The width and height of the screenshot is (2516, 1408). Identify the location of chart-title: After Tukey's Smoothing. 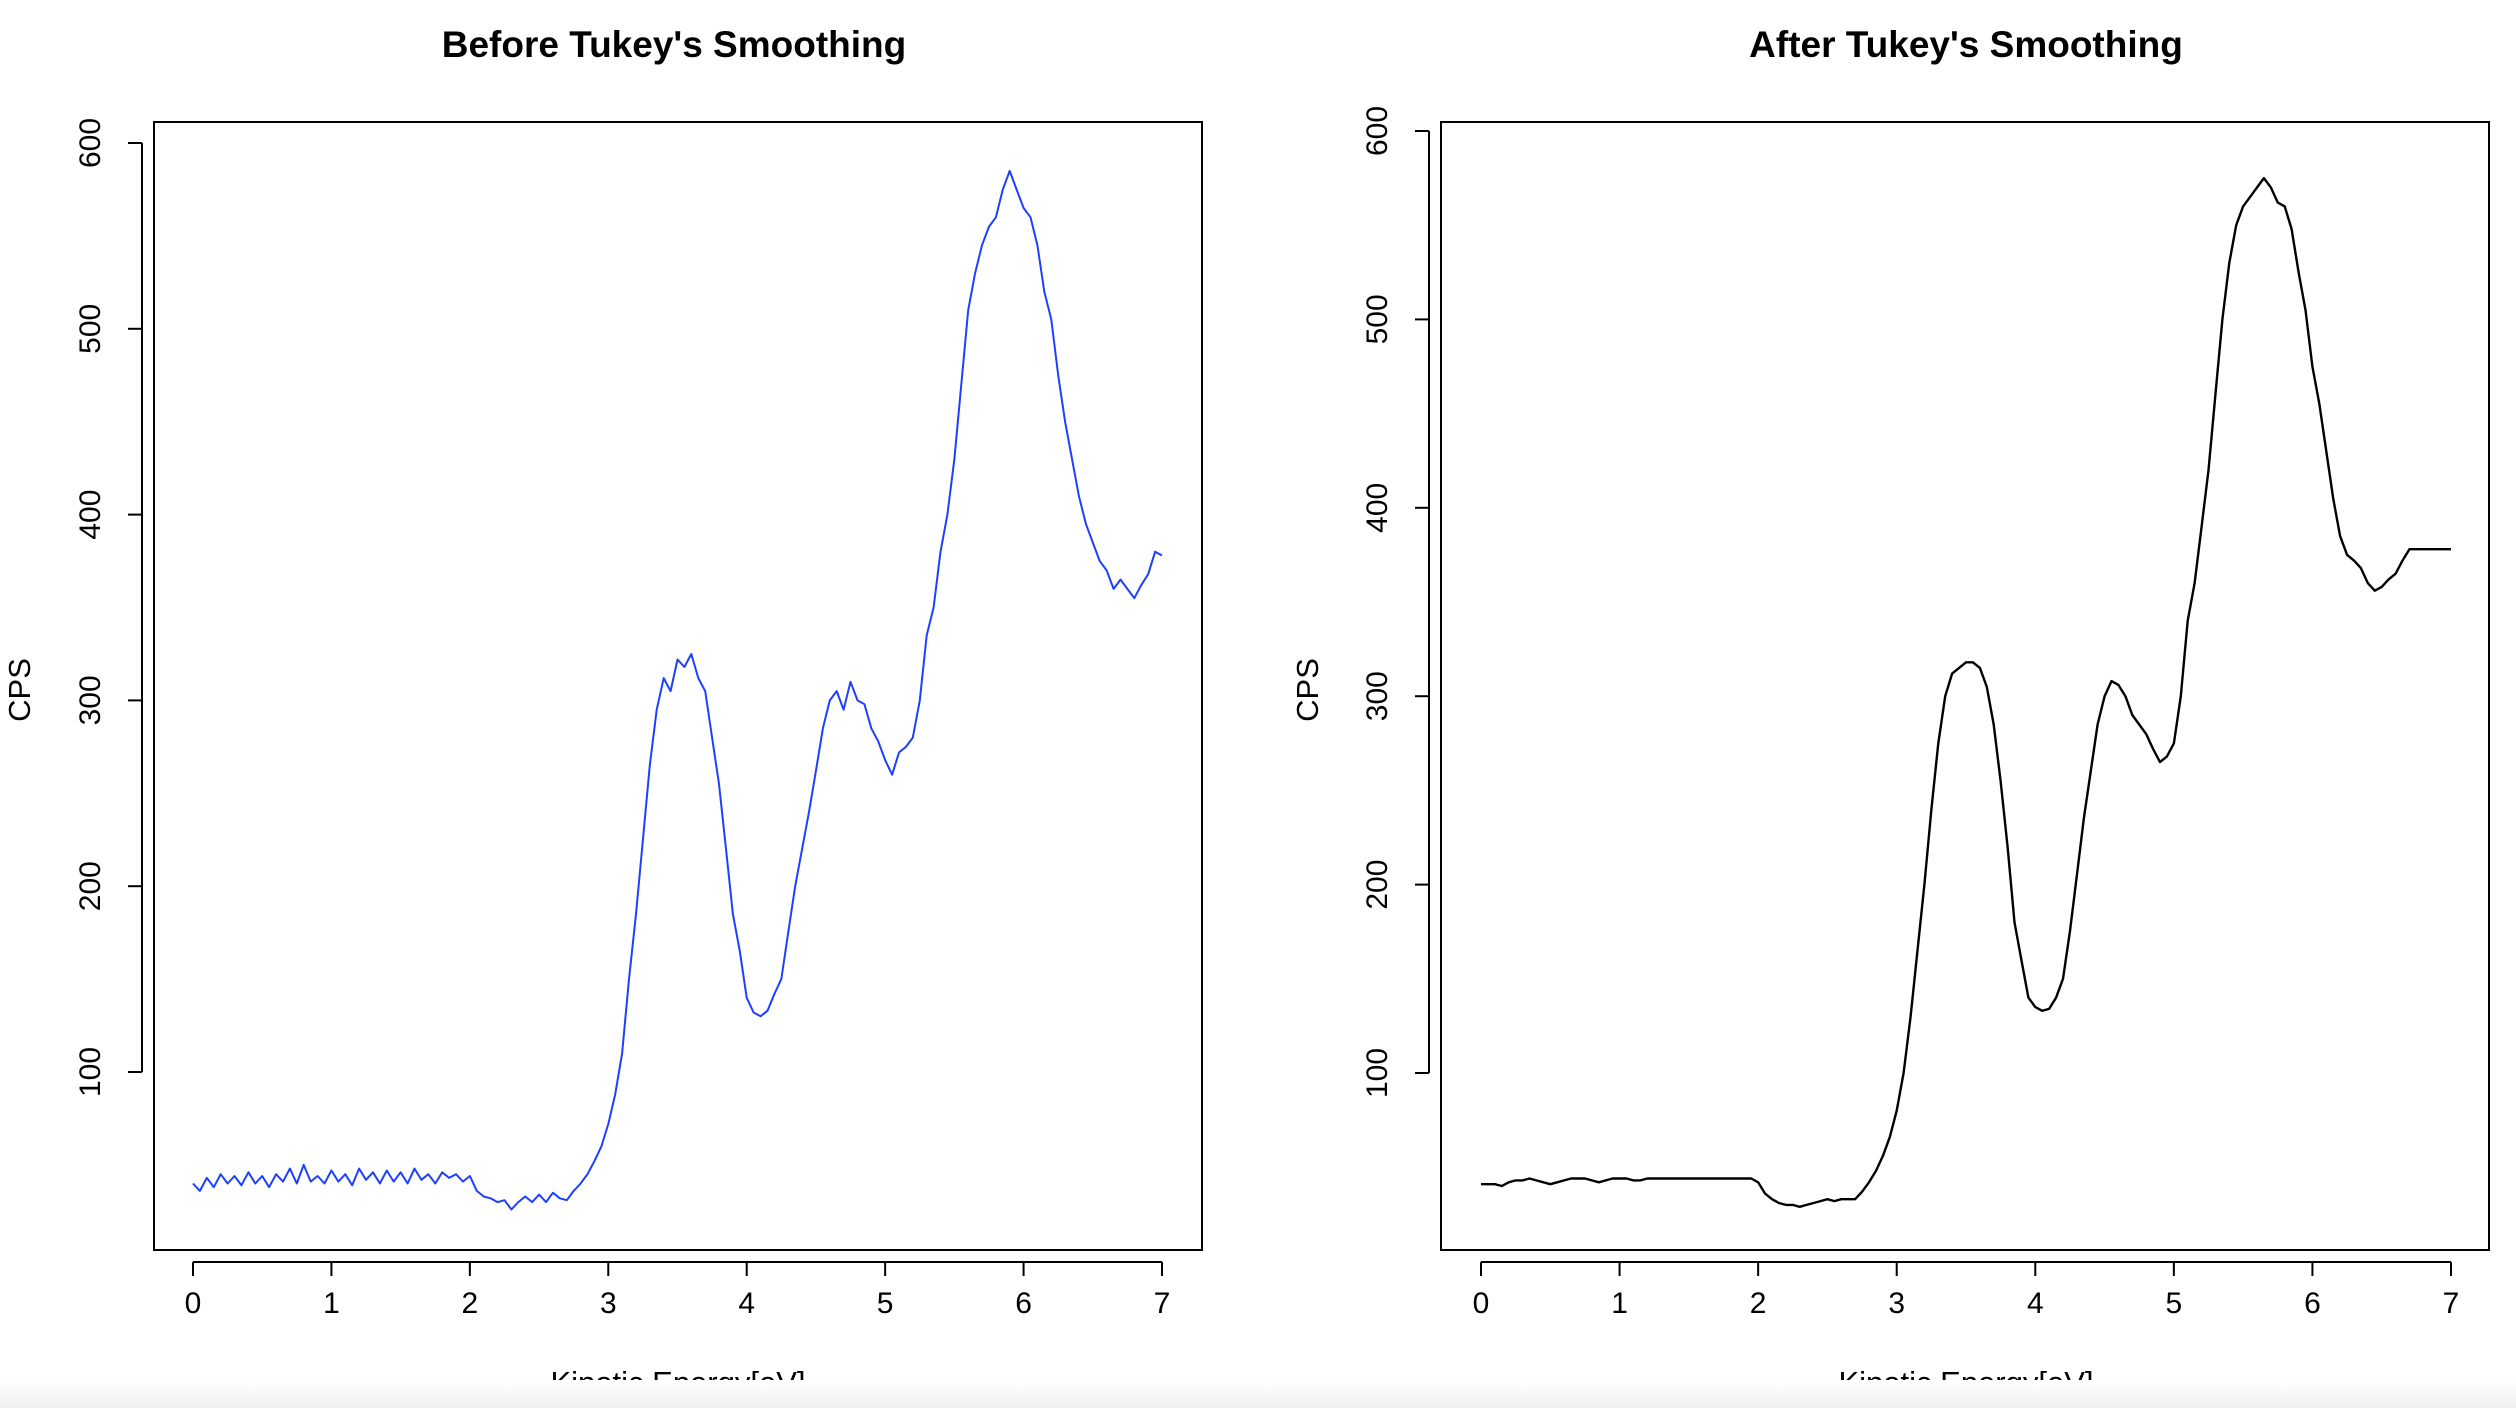
(1966, 44).